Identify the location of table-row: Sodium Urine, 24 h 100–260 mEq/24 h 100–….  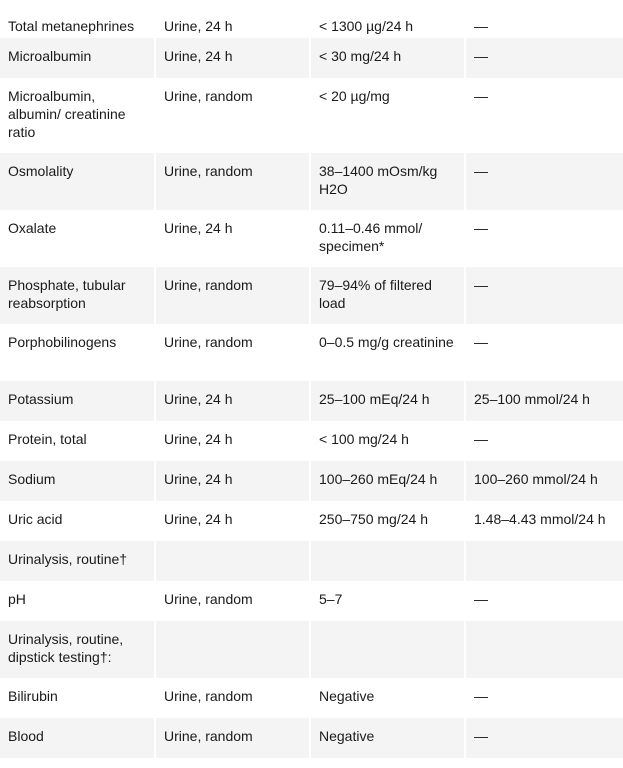
(311, 481).